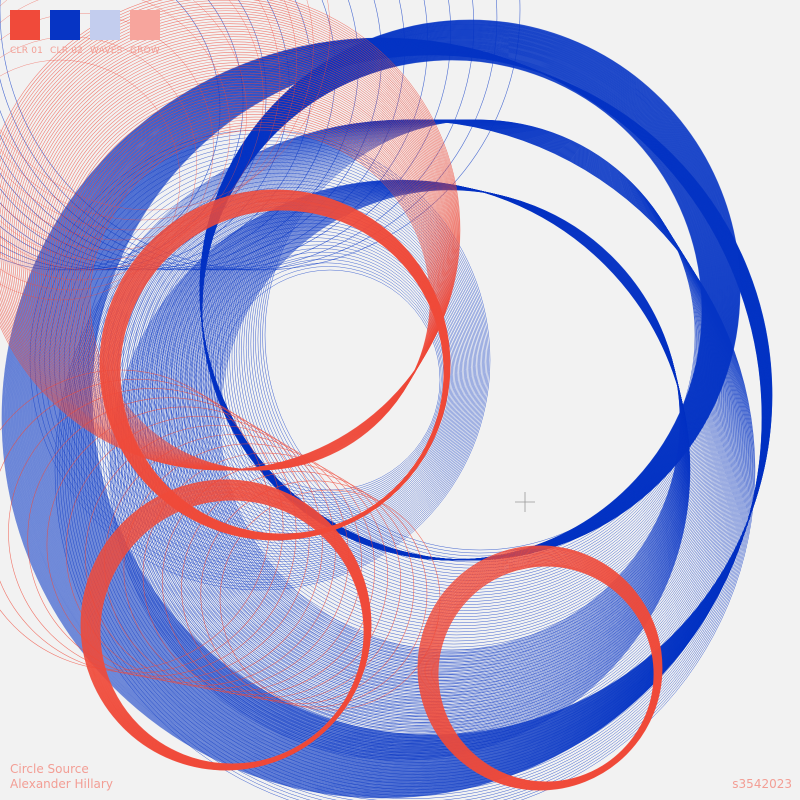 The width and height of the screenshot is (800, 800). I want to click on swatch-clr-01: CLR 01, so click(27, 33).